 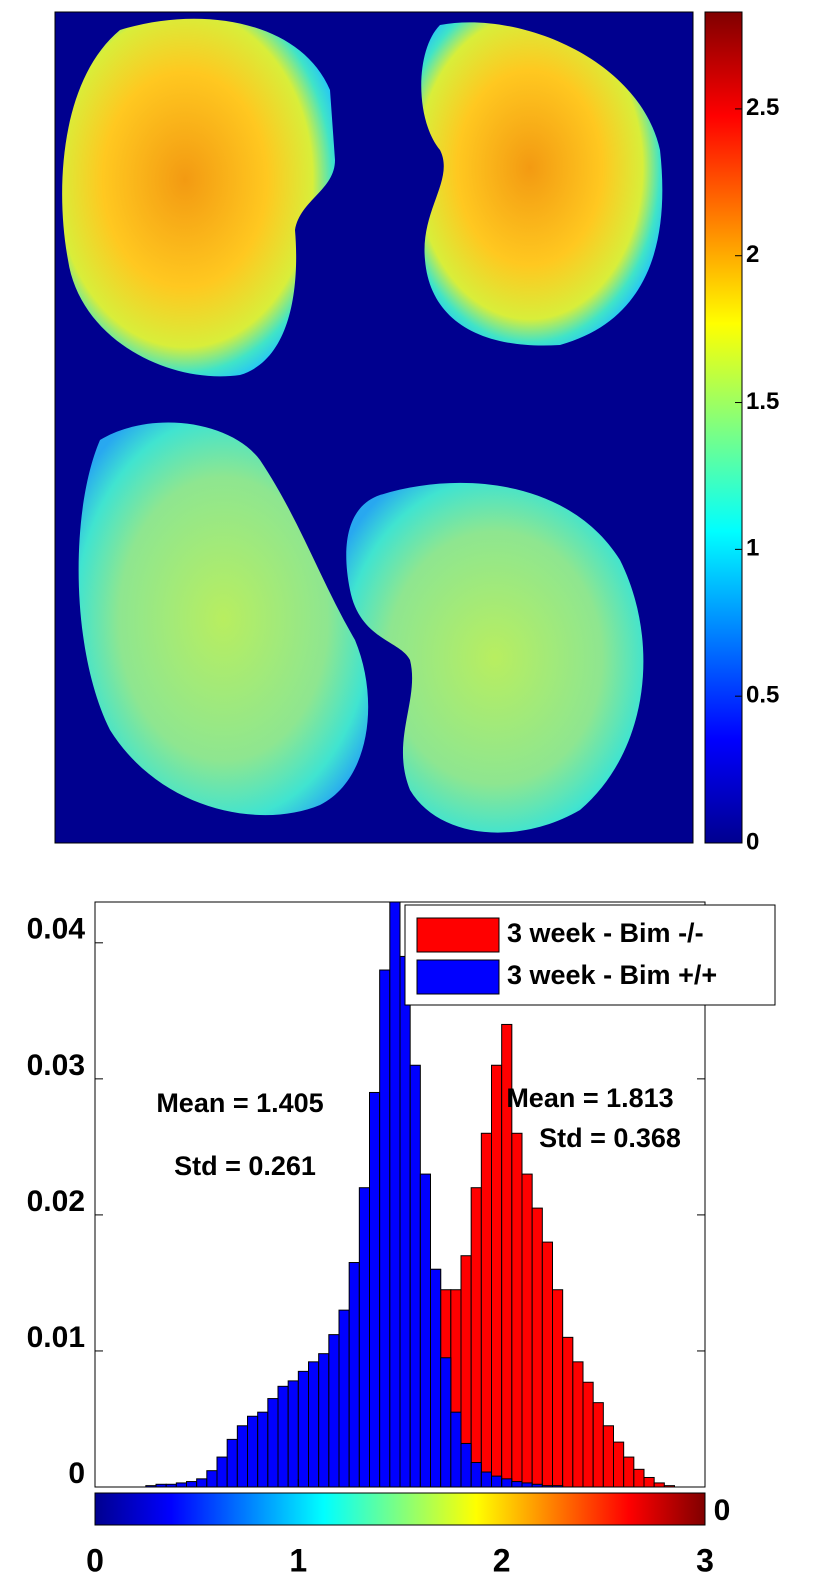 I want to click on y-tick-label: 0, so click(x=76, y=1473).